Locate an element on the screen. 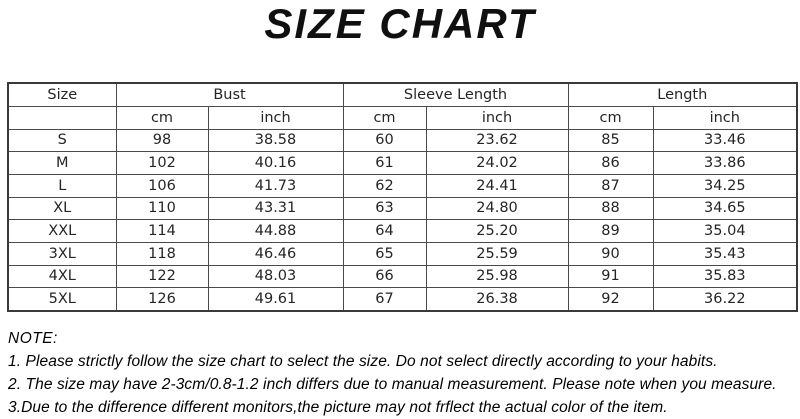 The height and width of the screenshot is (419, 800). cell-length-inch: 33.46 is located at coordinates (725, 140).